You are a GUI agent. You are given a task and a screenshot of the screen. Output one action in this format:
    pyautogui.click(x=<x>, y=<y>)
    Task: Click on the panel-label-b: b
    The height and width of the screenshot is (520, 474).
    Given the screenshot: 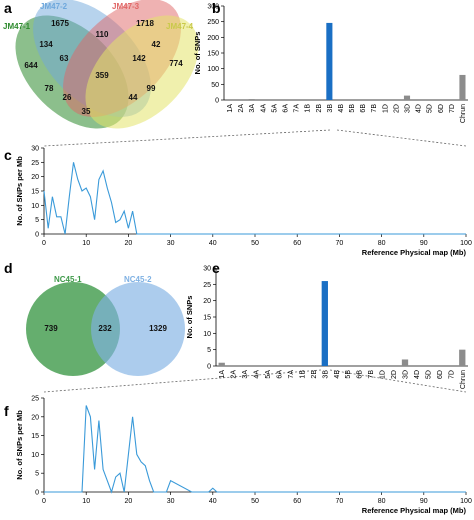 What is the action you would take?
    pyautogui.click(x=216, y=8)
    